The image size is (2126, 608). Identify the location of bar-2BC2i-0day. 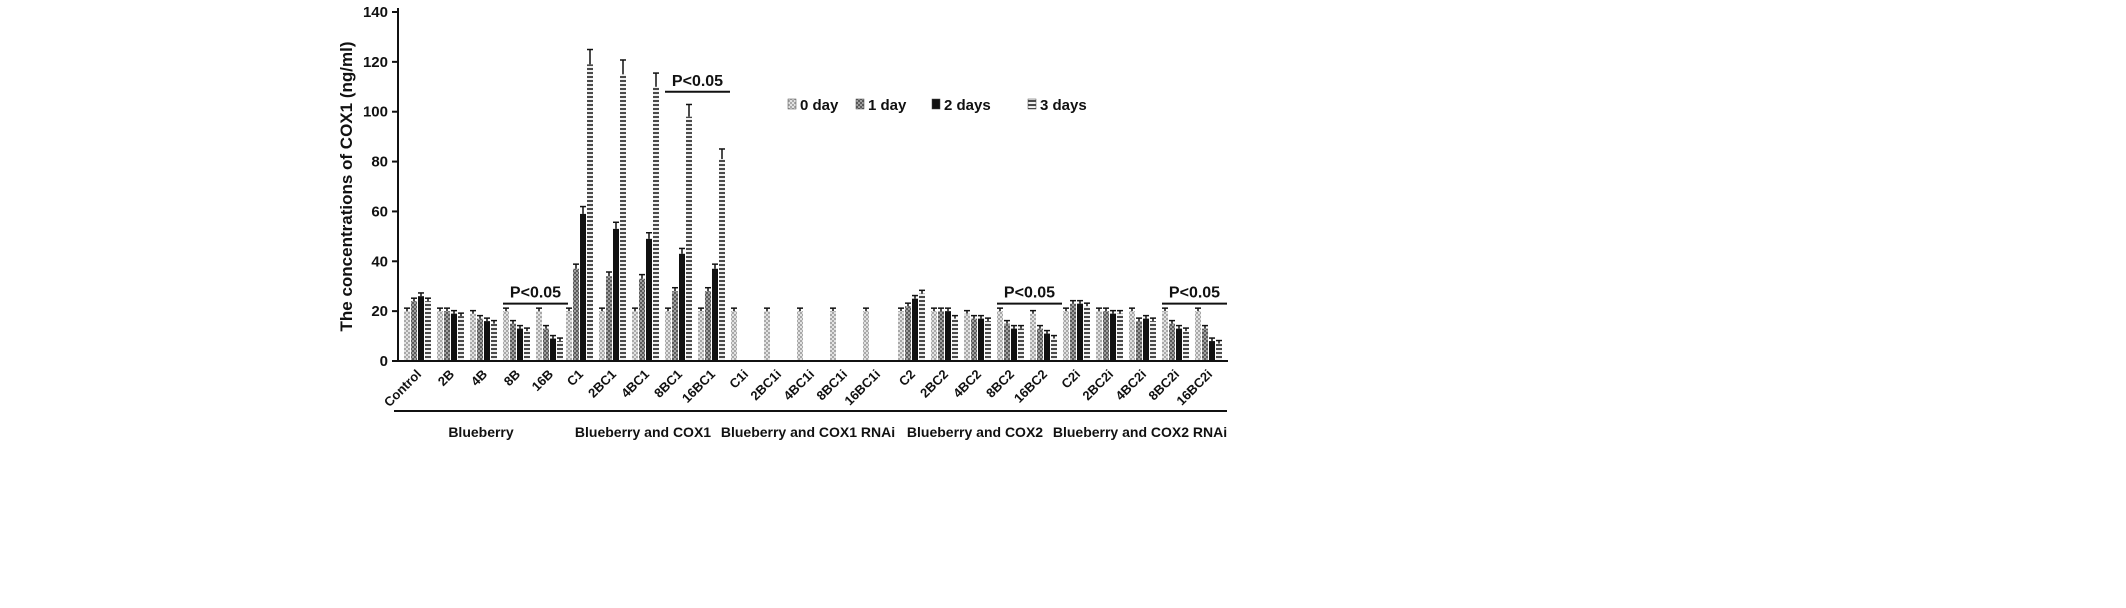
(1099, 336).